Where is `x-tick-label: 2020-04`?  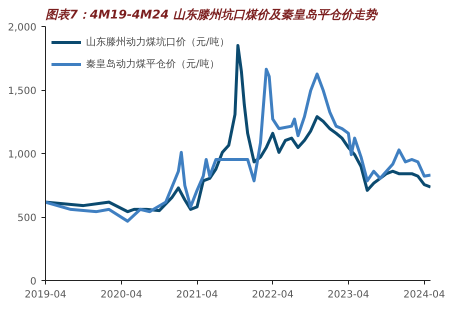
x-tick-label: 2020-04 is located at coordinates (121, 295).